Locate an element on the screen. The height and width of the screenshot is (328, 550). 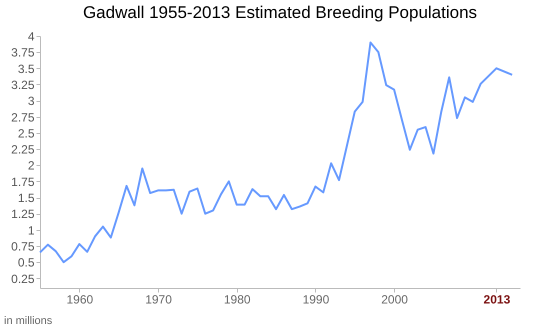
x-tick-label: 1970 is located at coordinates (158, 299).